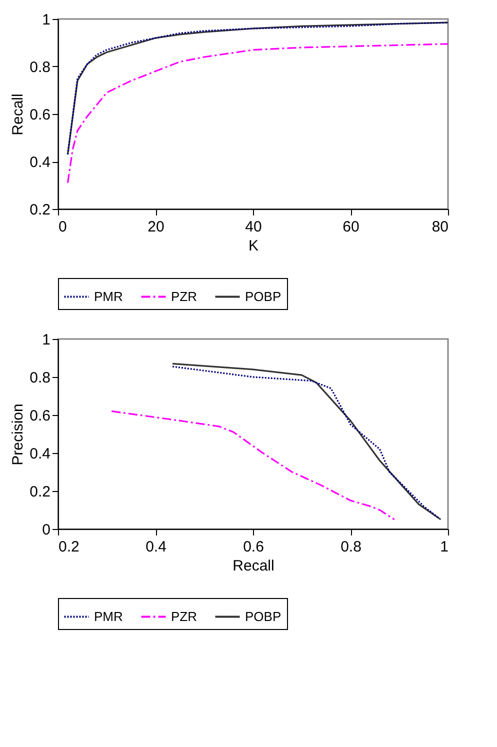  I want to click on x-tick-label: 40, so click(253, 227).